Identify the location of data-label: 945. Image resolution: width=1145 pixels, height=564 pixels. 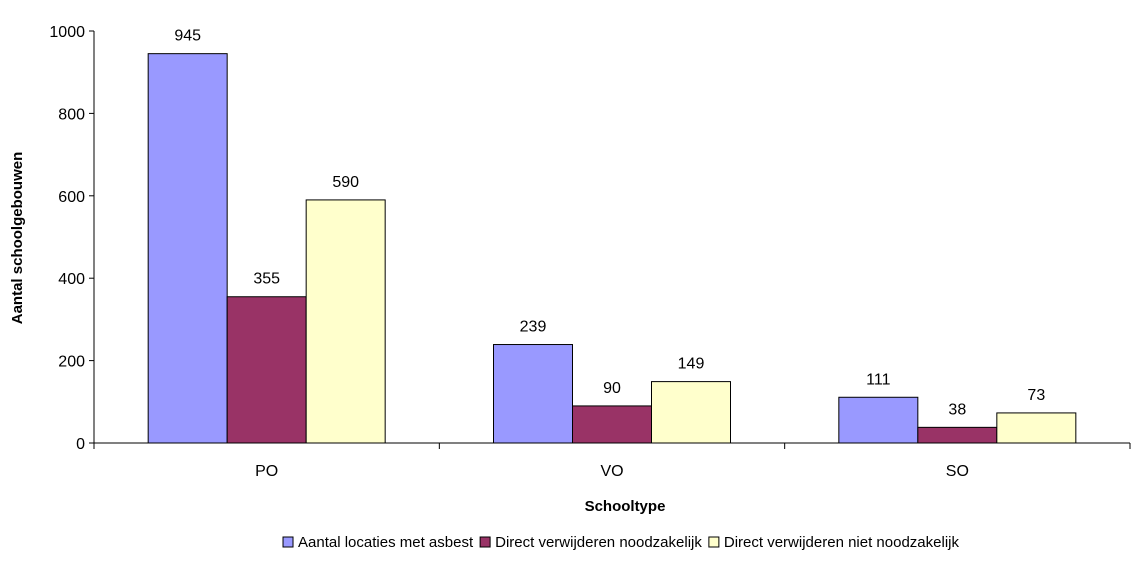
(187, 36).